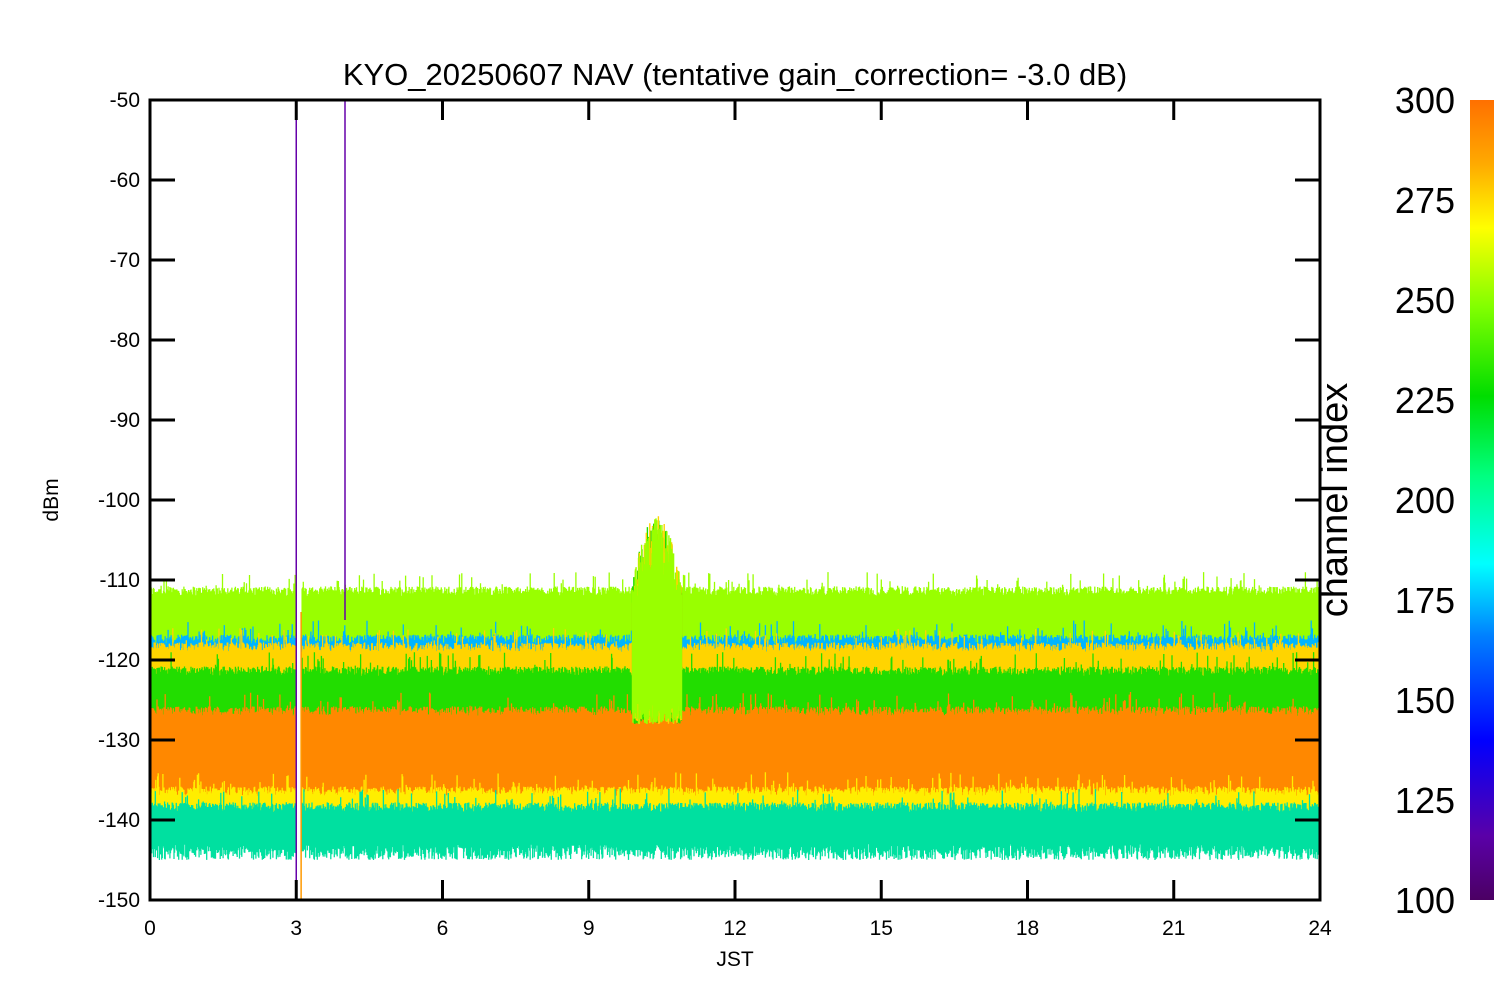 Image resolution: width=1500 pixels, height=1000 pixels. What do you see at coordinates (119, 820) in the screenshot?
I see `y-tick-label: -140` at bounding box center [119, 820].